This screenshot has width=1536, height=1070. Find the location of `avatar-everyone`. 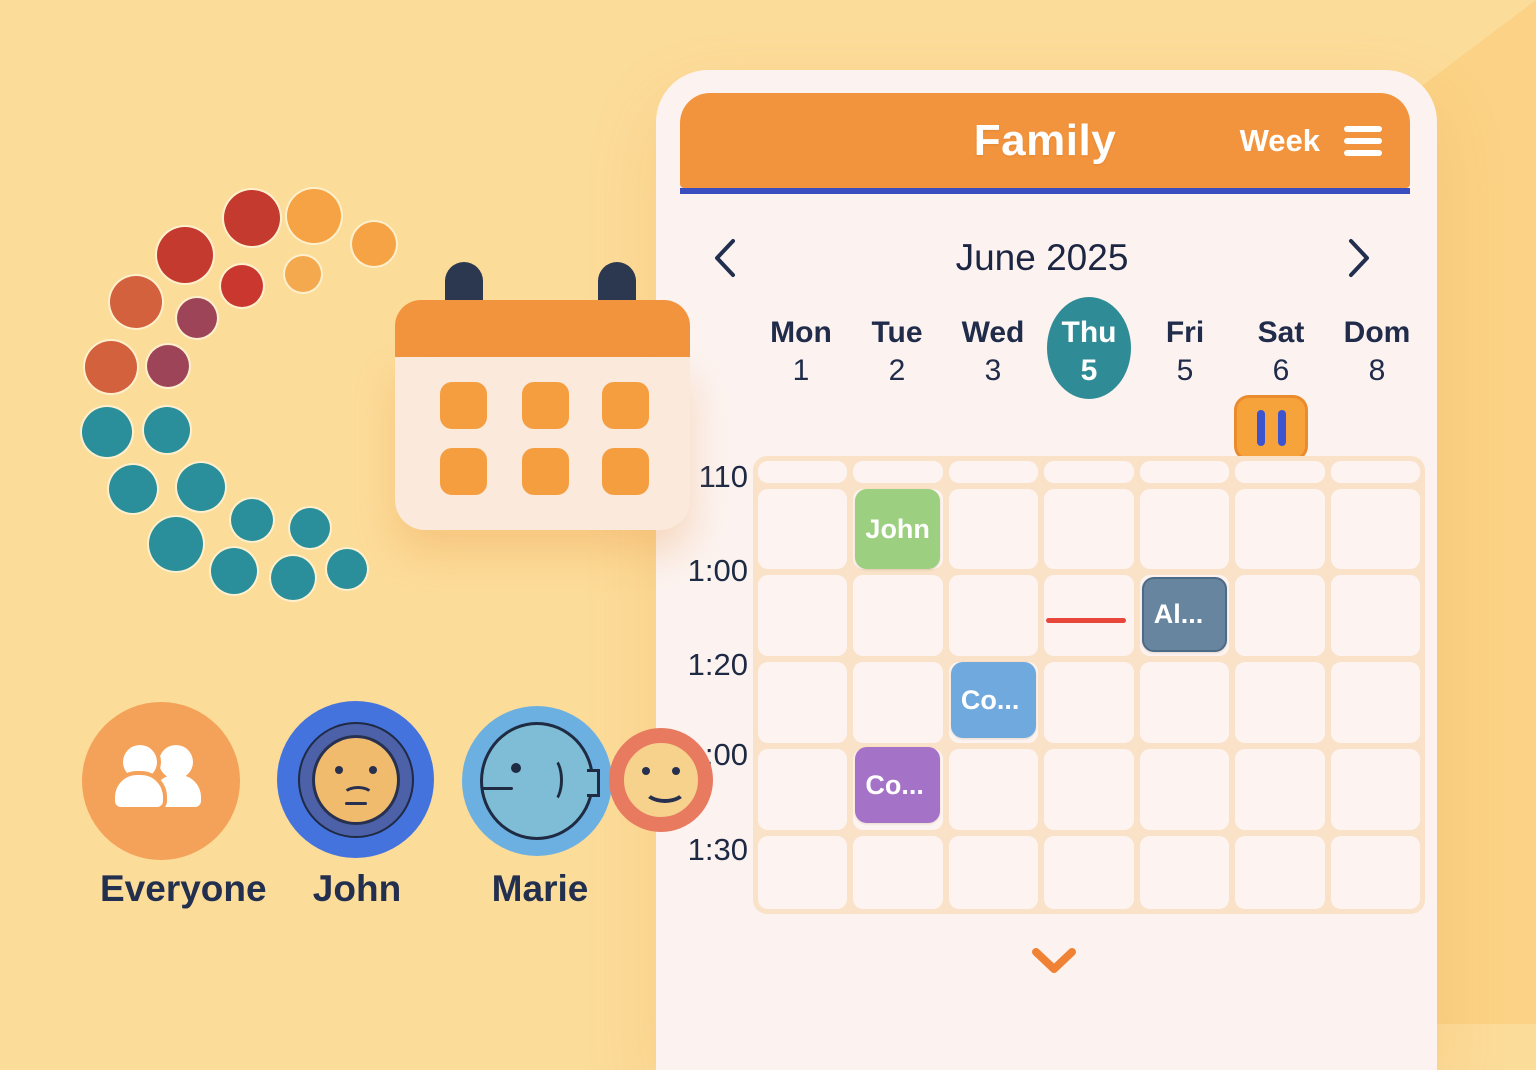

avatar-everyone is located at coordinates (161, 781).